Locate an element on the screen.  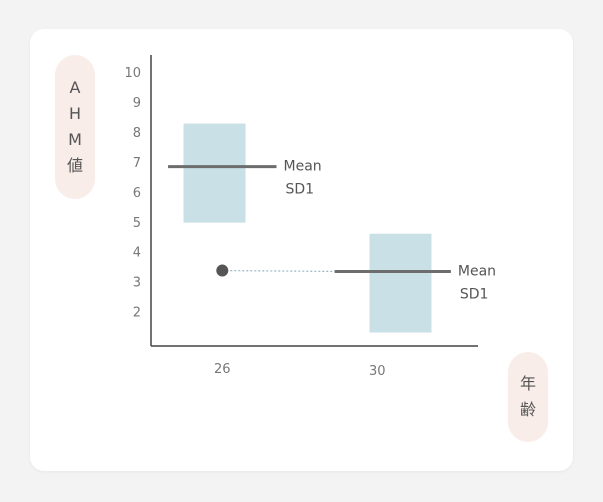
x-tick-label: 30 is located at coordinates (377, 371).